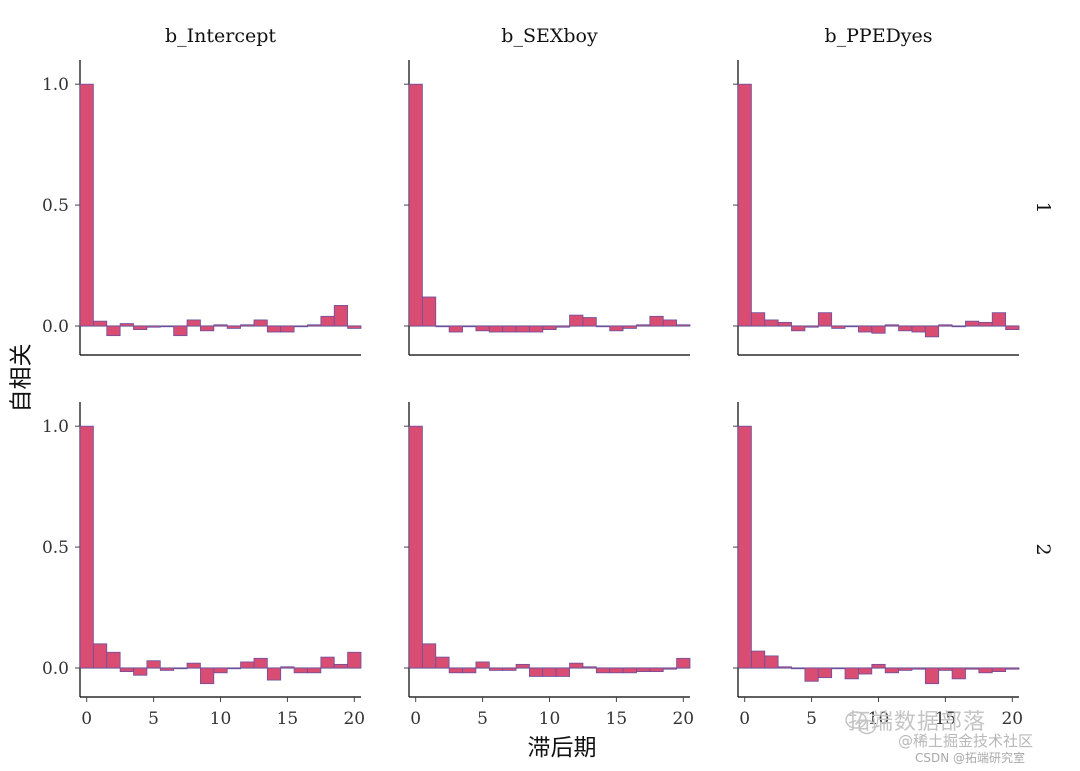 The height and width of the screenshot is (771, 1080). What do you see at coordinates (55, 427) in the screenshot?
I see `y-tick-label: 1.0` at bounding box center [55, 427].